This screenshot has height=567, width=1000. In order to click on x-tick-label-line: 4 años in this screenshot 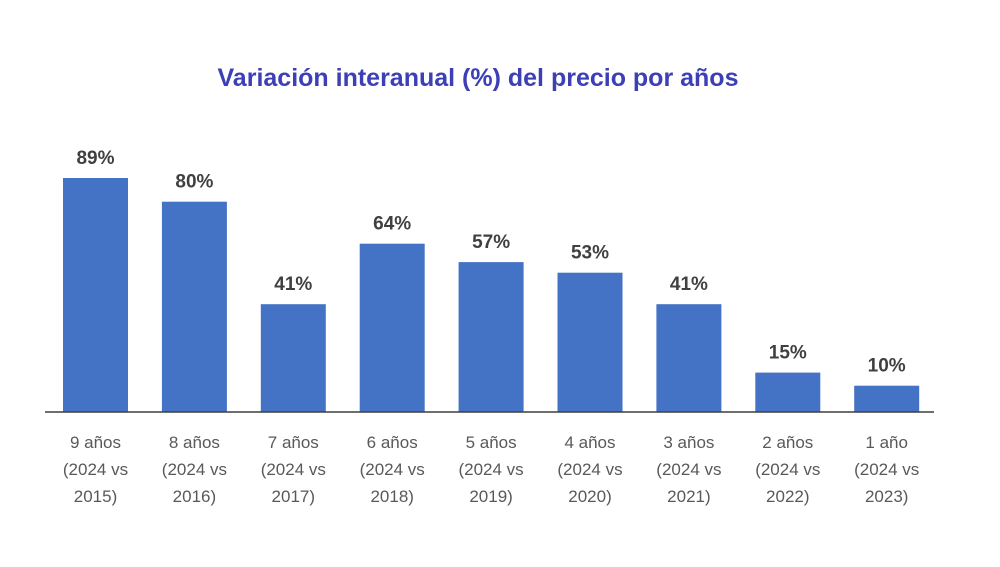, I will do `click(589, 442)`.